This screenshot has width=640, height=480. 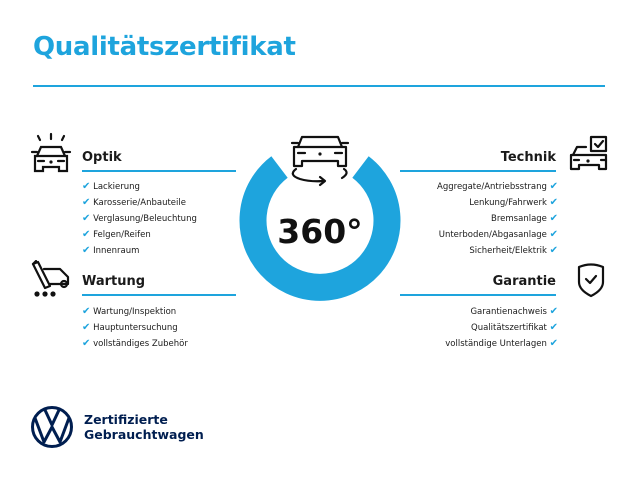 What do you see at coordinates (144, 434) in the screenshot?
I see `brand-line-2: Gebrauchtwagen` at bounding box center [144, 434].